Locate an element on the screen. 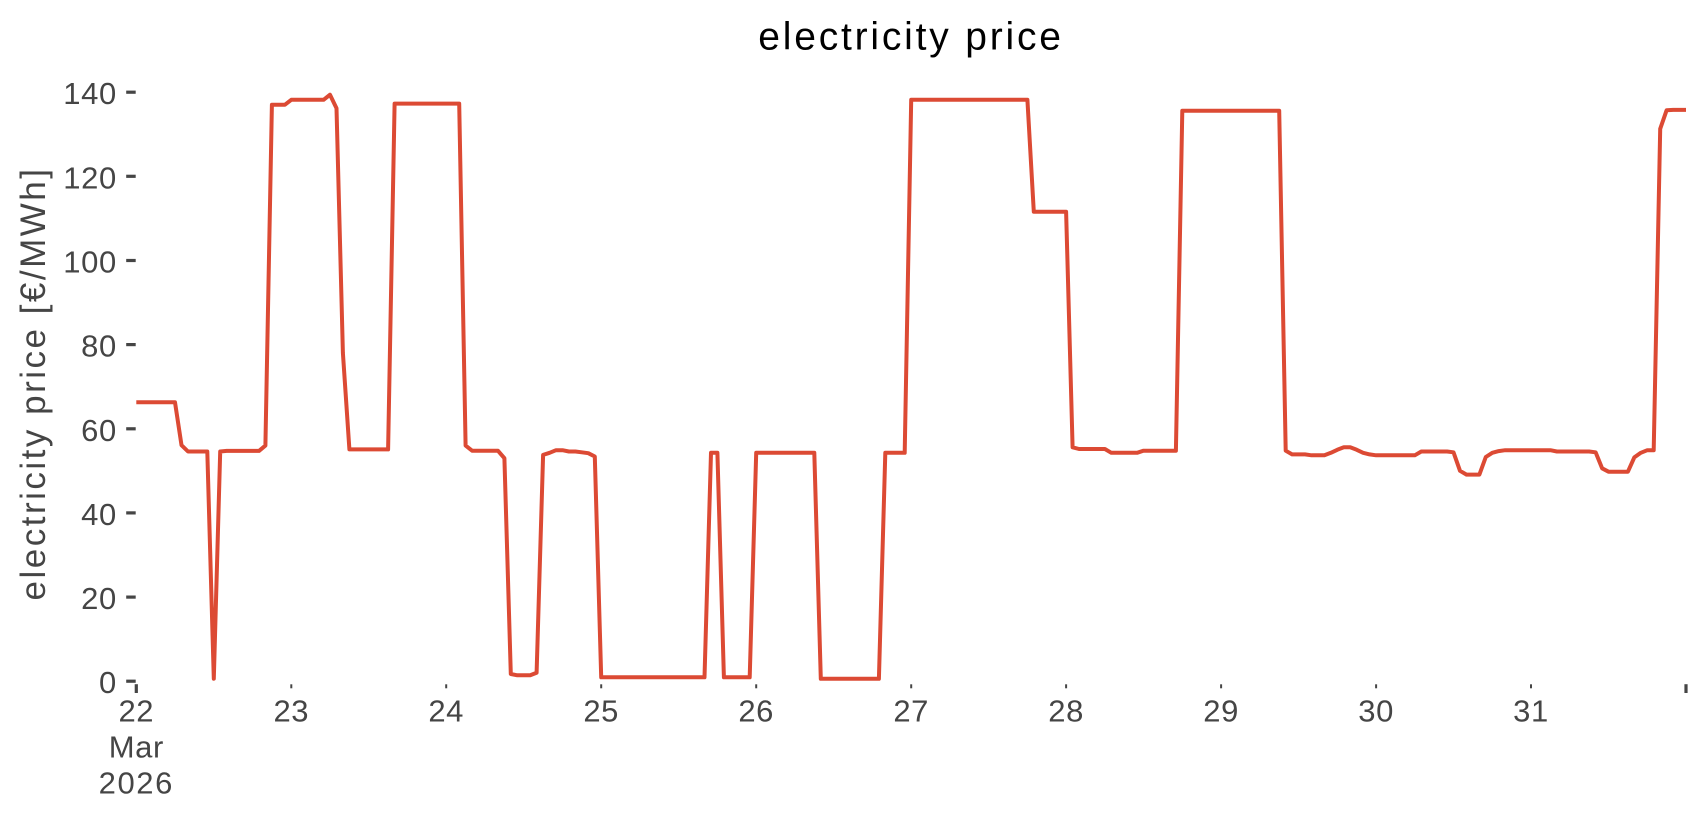  svg-text: 26 is located at coordinates (756, 711).